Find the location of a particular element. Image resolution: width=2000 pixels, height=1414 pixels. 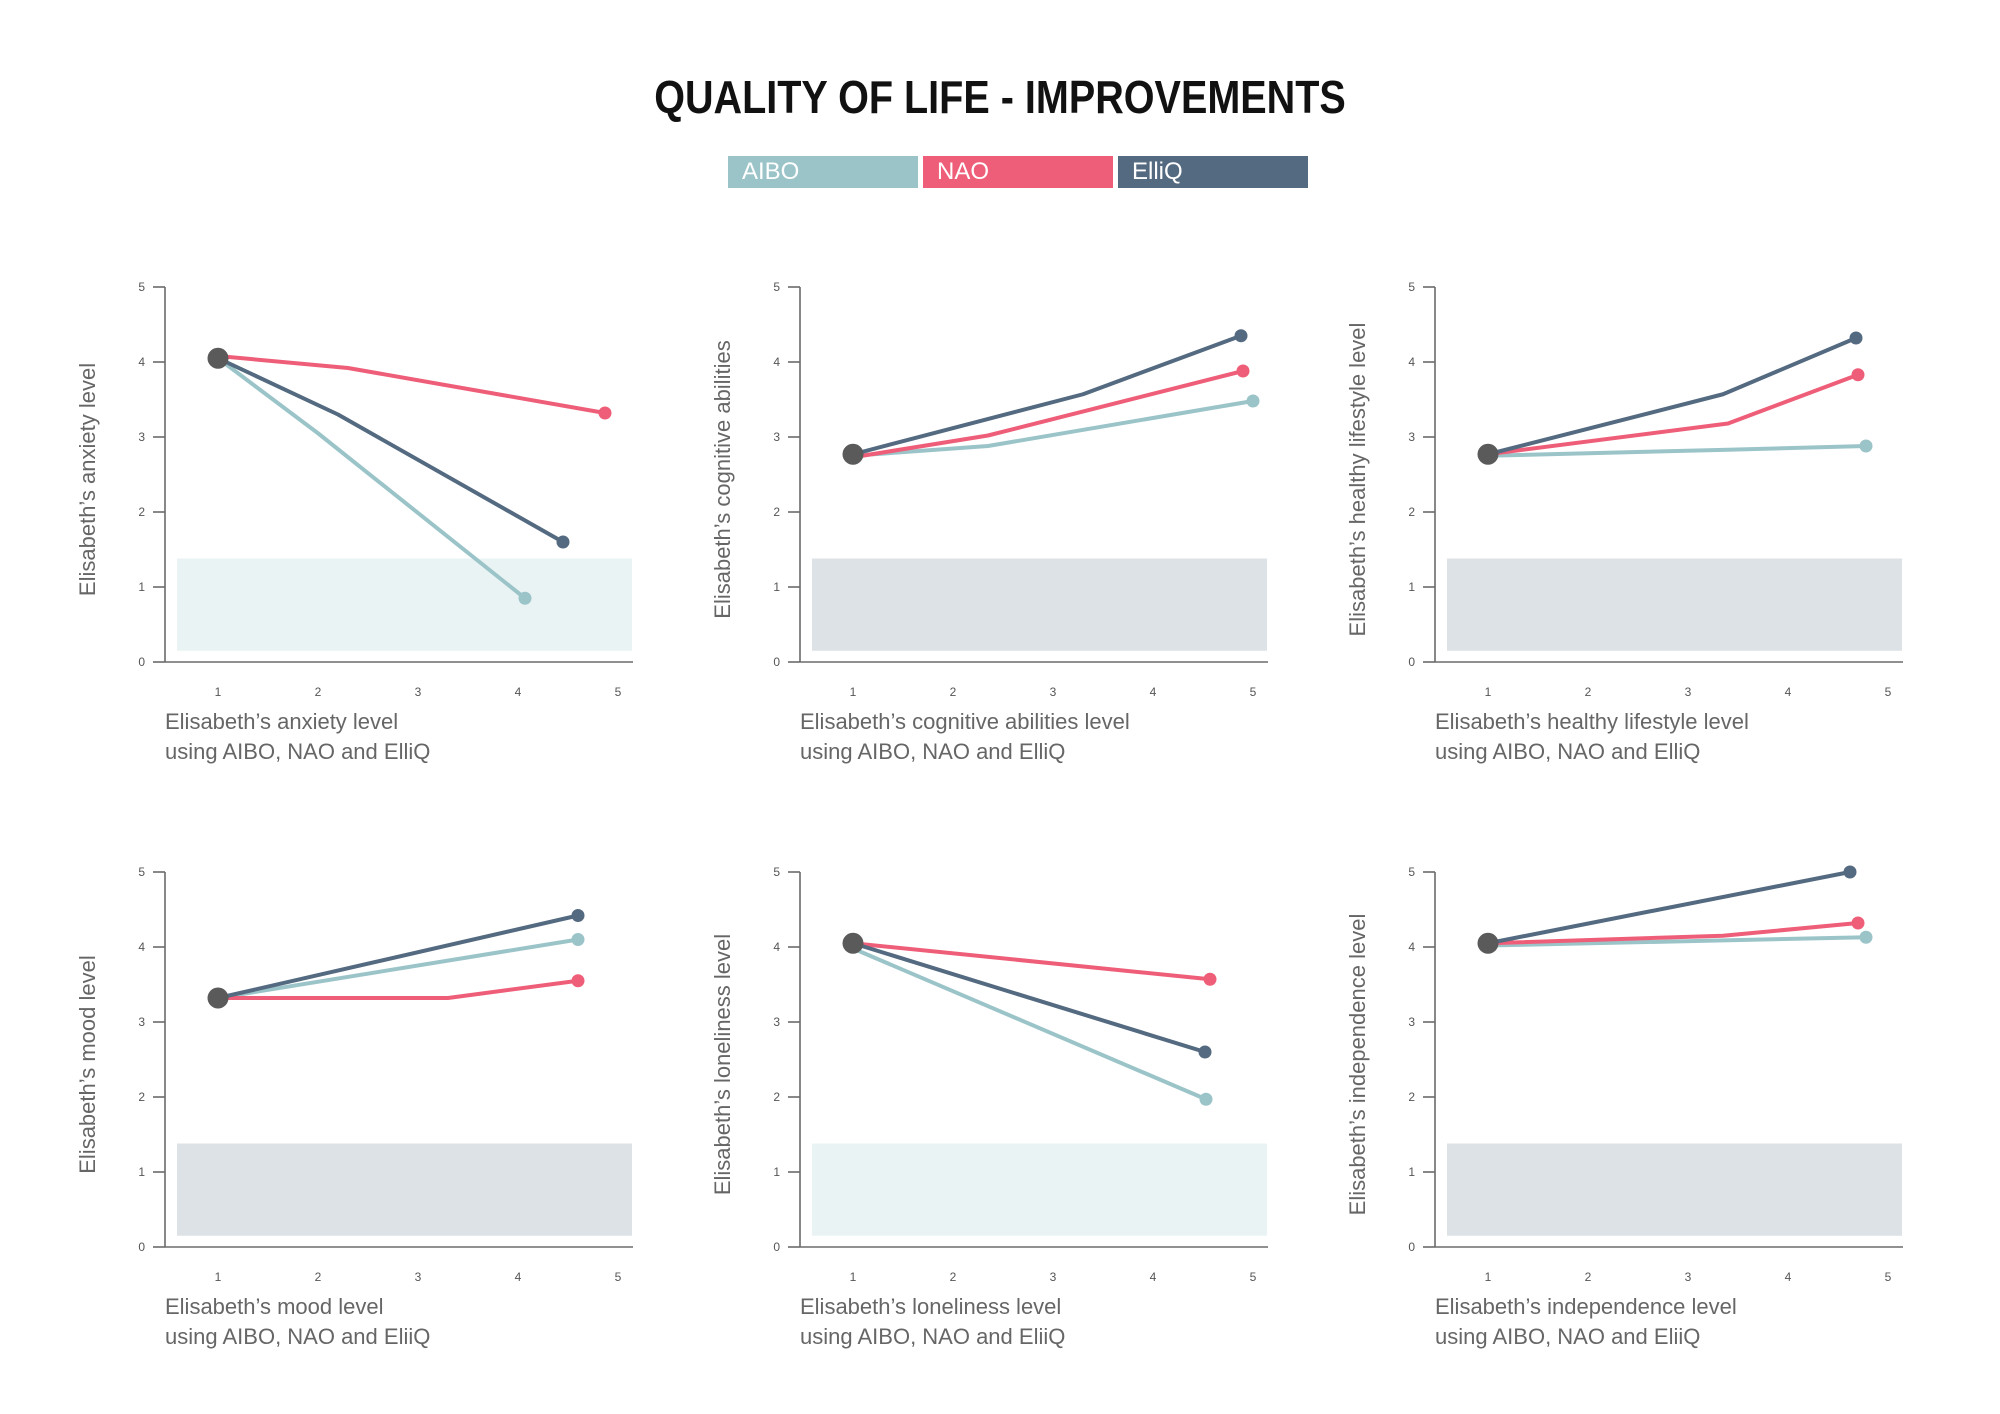

legend-item-nao: NAO is located at coordinates (1018, 172).